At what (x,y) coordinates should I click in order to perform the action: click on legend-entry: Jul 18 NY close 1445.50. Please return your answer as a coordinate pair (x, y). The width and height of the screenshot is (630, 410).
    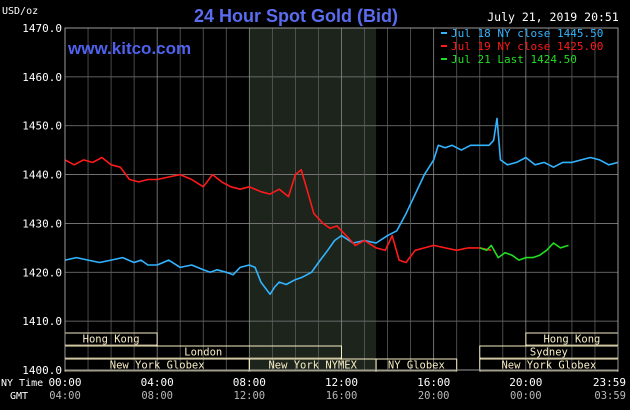
    Looking at the image, I should click on (527, 33).